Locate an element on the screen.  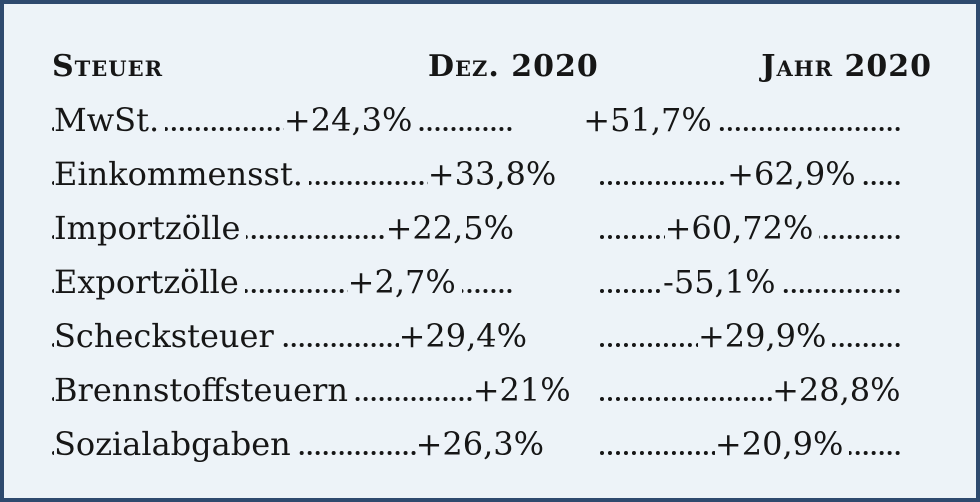
row-year-value: +33,8% is located at coordinates (495, 174).